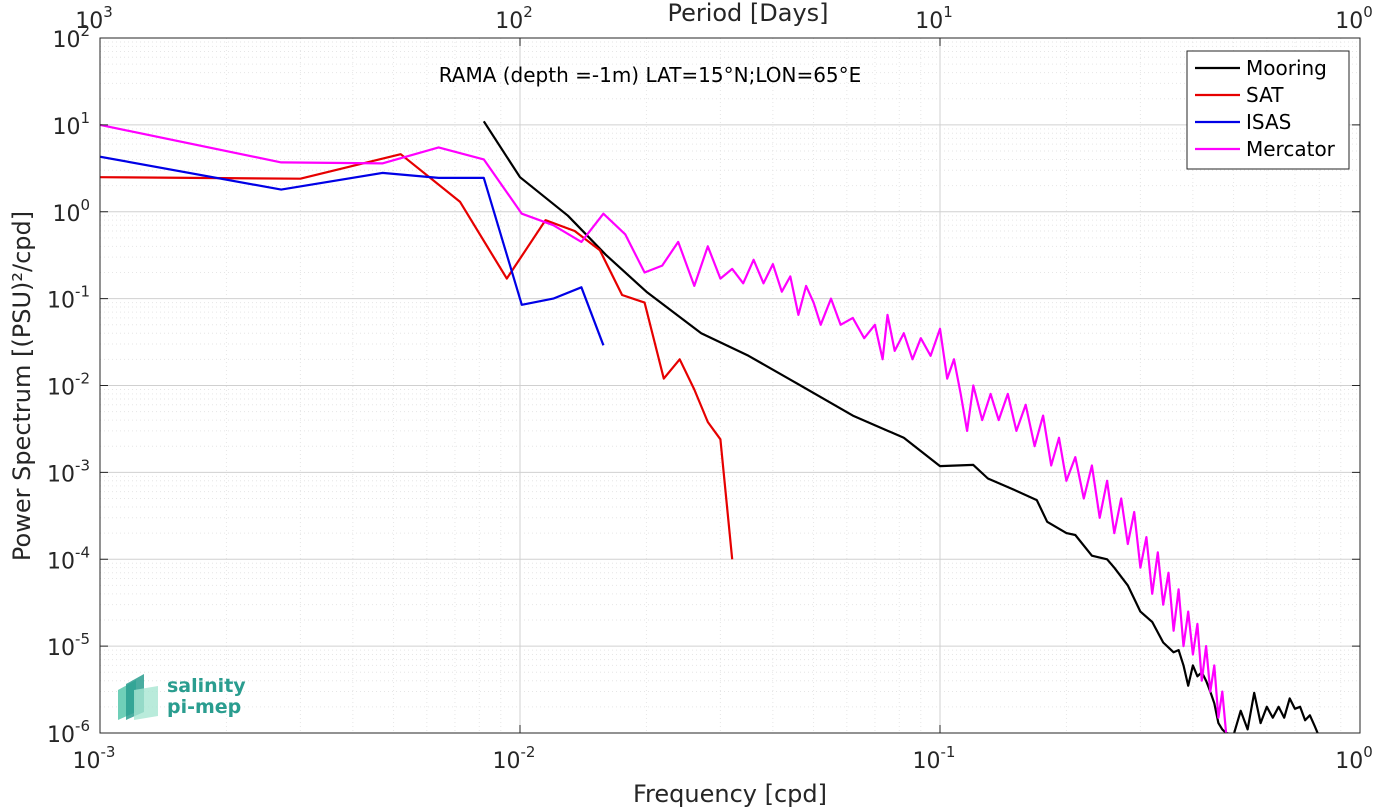  What do you see at coordinates (934, 18) in the screenshot?
I see `x2-tick-label: 10¹` at bounding box center [934, 18].